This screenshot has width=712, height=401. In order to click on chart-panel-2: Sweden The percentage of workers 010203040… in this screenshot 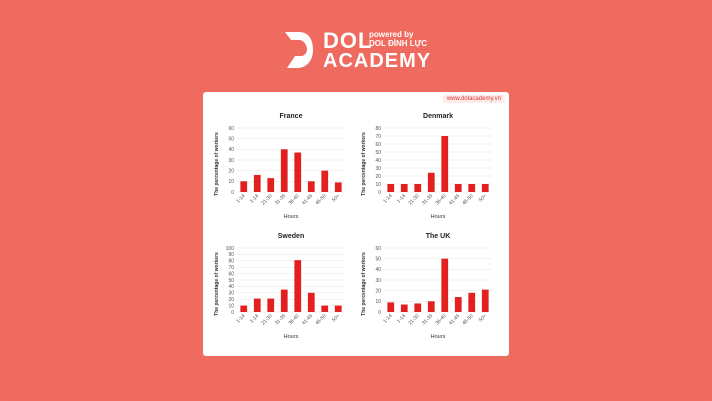, I will do `click(279, 286)`.